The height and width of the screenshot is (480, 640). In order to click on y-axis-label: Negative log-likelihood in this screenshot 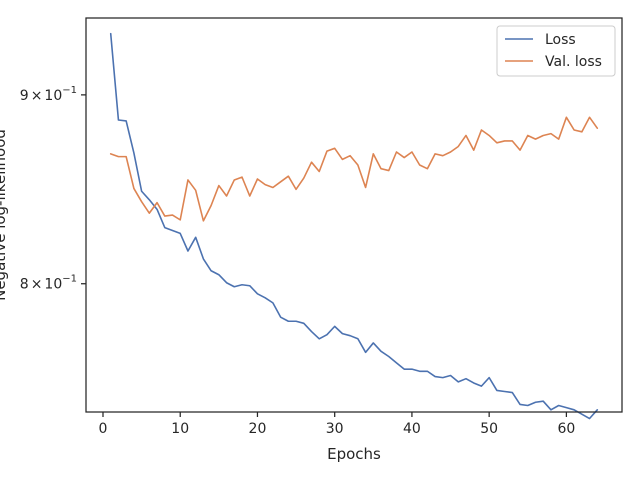, I will do `click(4, 215)`.